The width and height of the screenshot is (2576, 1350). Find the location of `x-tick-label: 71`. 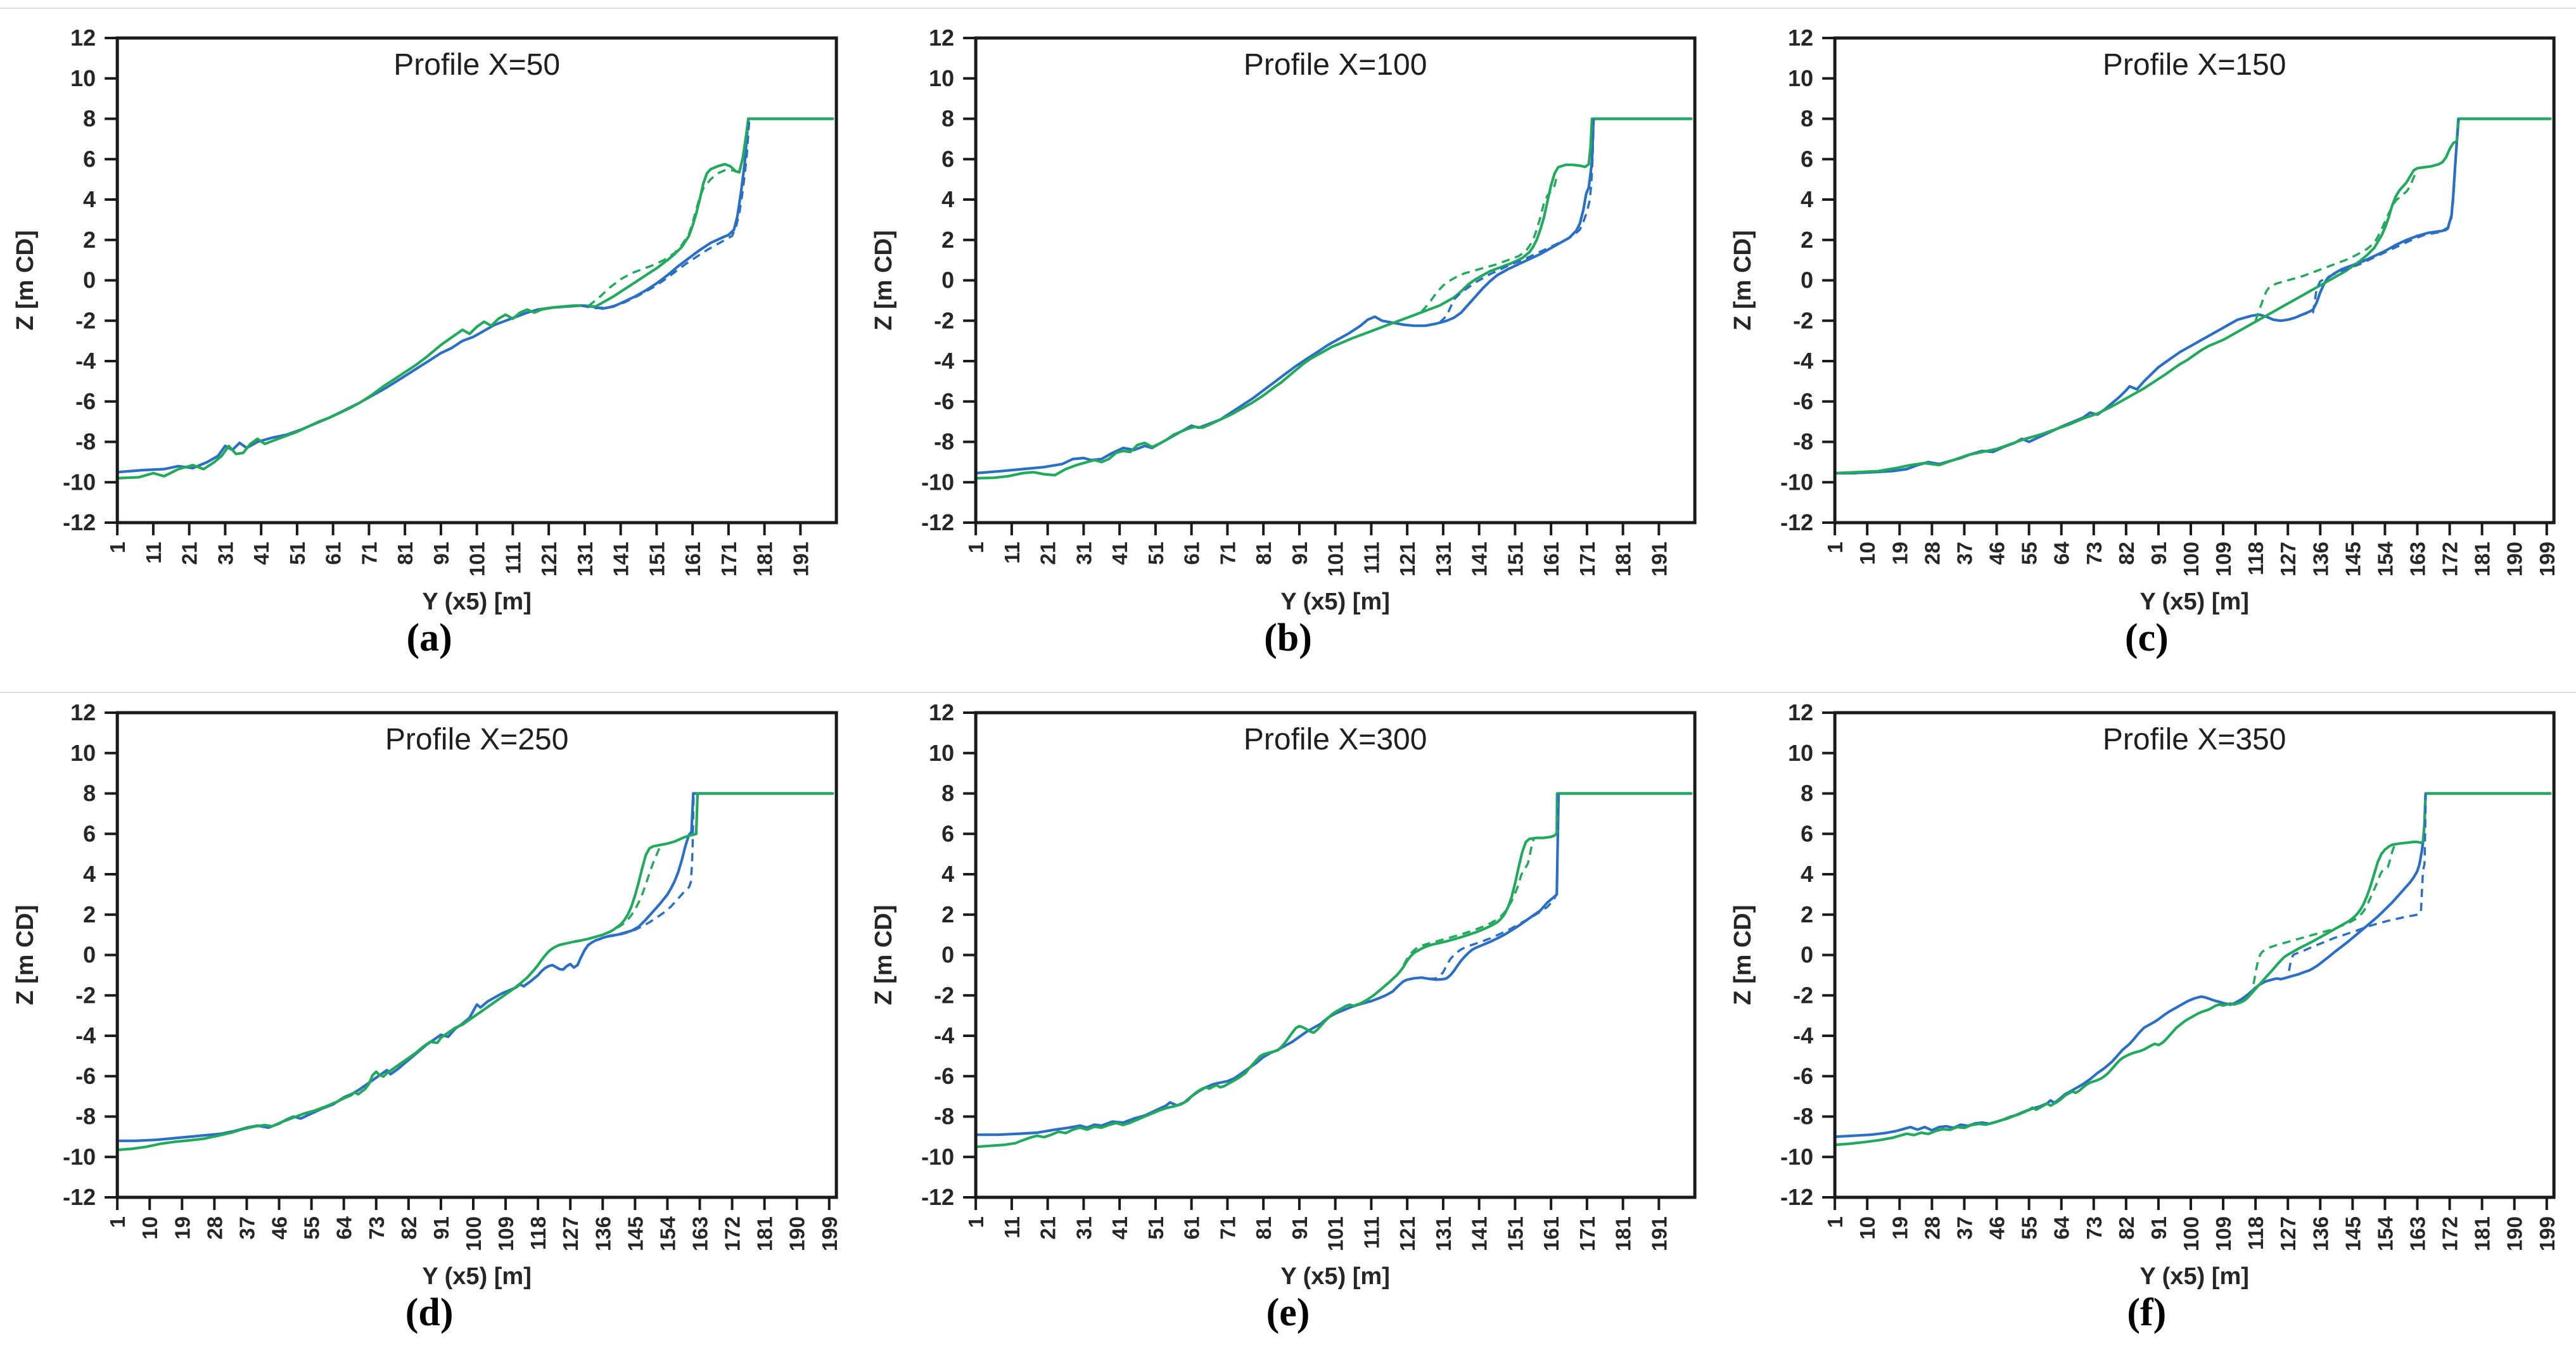

x-tick-label: 71 is located at coordinates (1228, 553).